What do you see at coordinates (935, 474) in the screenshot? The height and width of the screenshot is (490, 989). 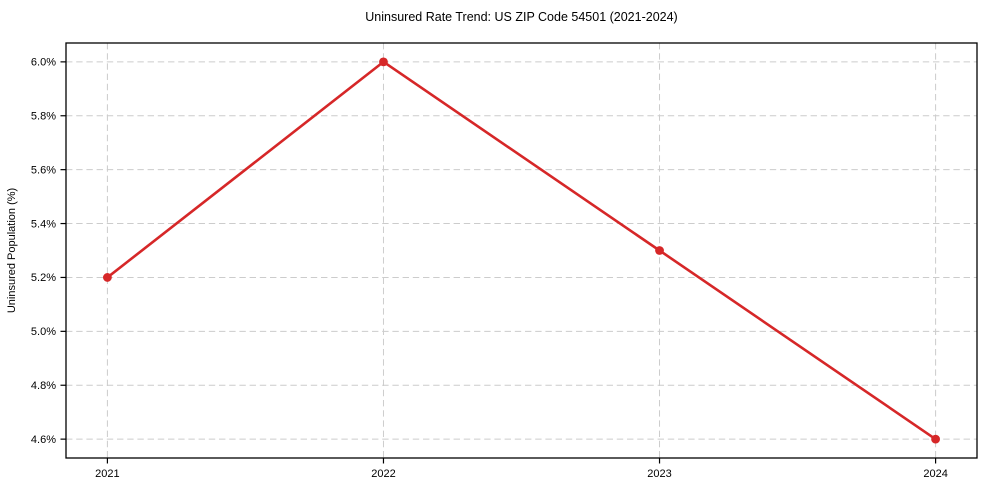 I see `x-tick-label: 2024` at bounding box center [935, 474].